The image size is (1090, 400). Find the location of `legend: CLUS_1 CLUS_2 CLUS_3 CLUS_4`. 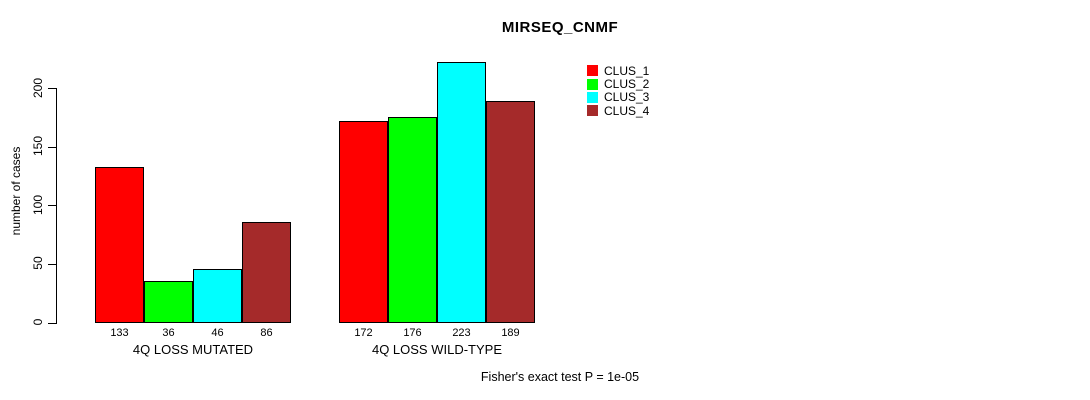

legend: CLUS_1 CLUS_2 CLUS_3 CLUS_4 is located at coordinates (618, 91).